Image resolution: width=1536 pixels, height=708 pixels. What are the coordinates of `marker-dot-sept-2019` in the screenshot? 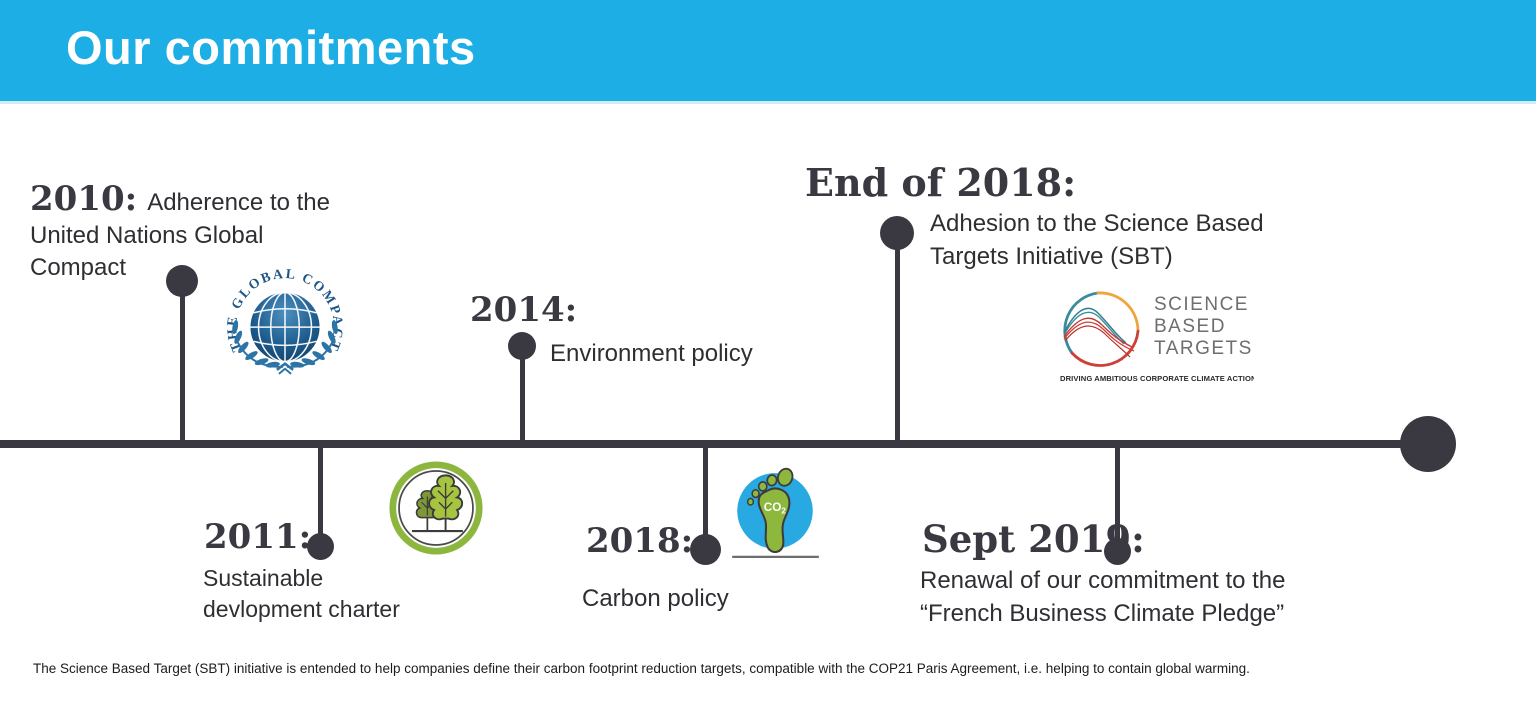 It's located at (1117, 551).